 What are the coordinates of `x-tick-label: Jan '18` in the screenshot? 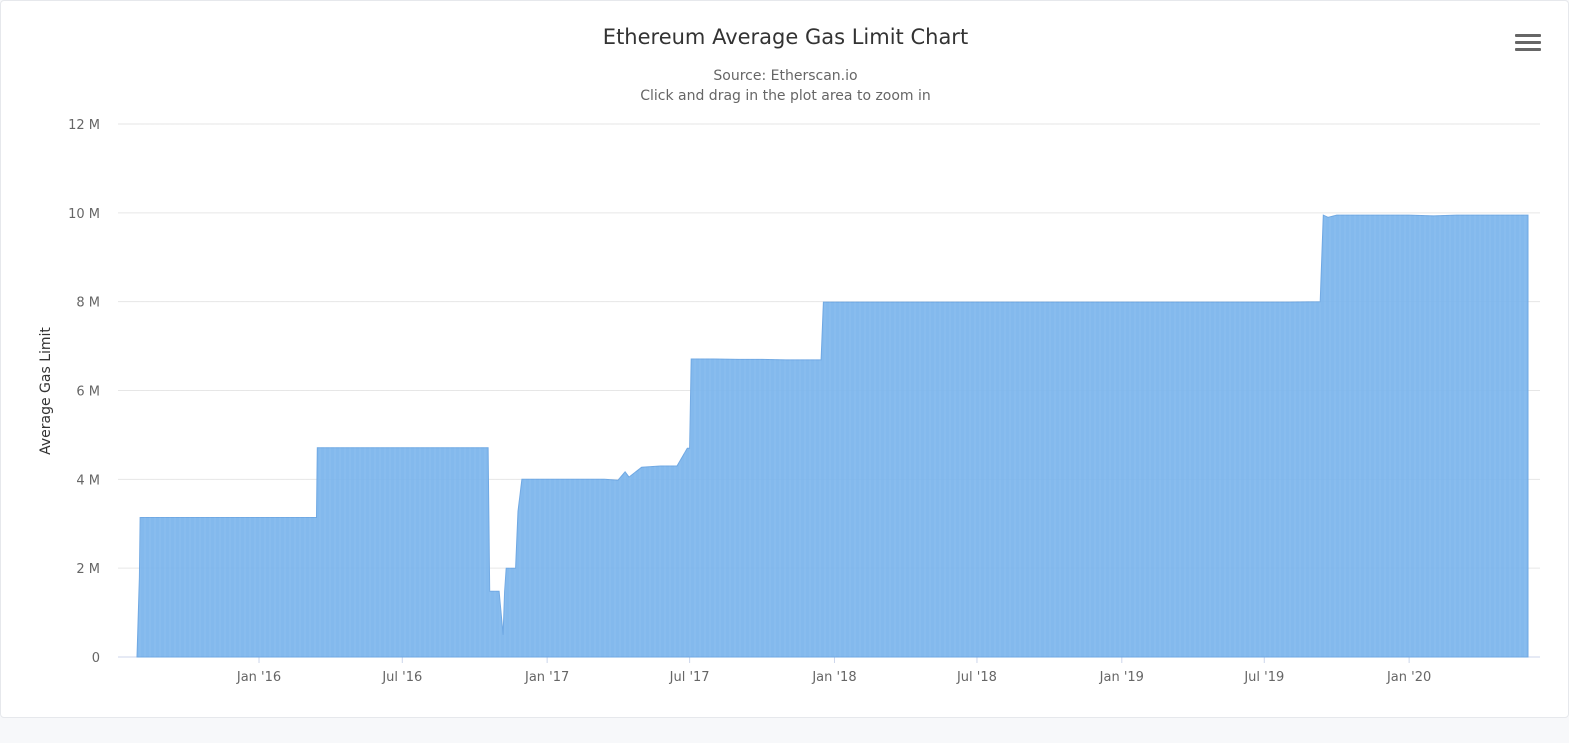 It's located at (833, 677).